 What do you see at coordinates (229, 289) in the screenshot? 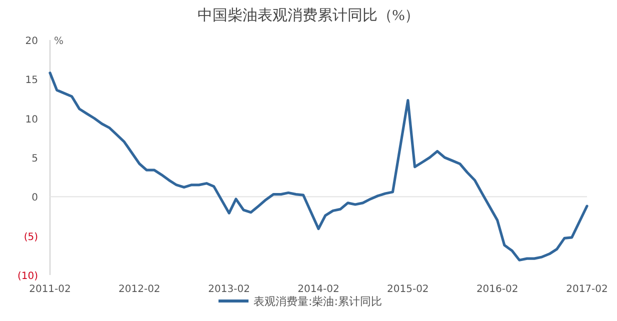
I see `xtick: 2013-02` at bounding box center [229, 289].